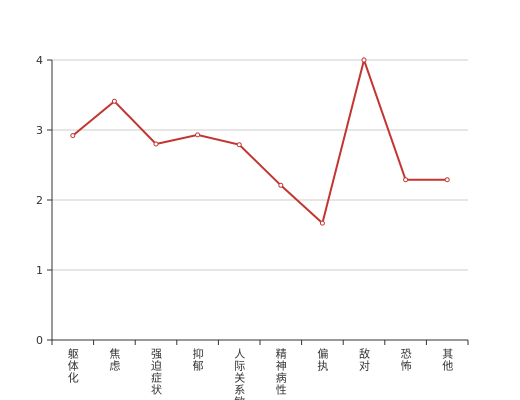 Image resolution: width=520 pixels, height=400 pixels. Describe the element at coordinates (114, 360) in the screenshot. I see `x-tick-label: 焦虑` at that location.